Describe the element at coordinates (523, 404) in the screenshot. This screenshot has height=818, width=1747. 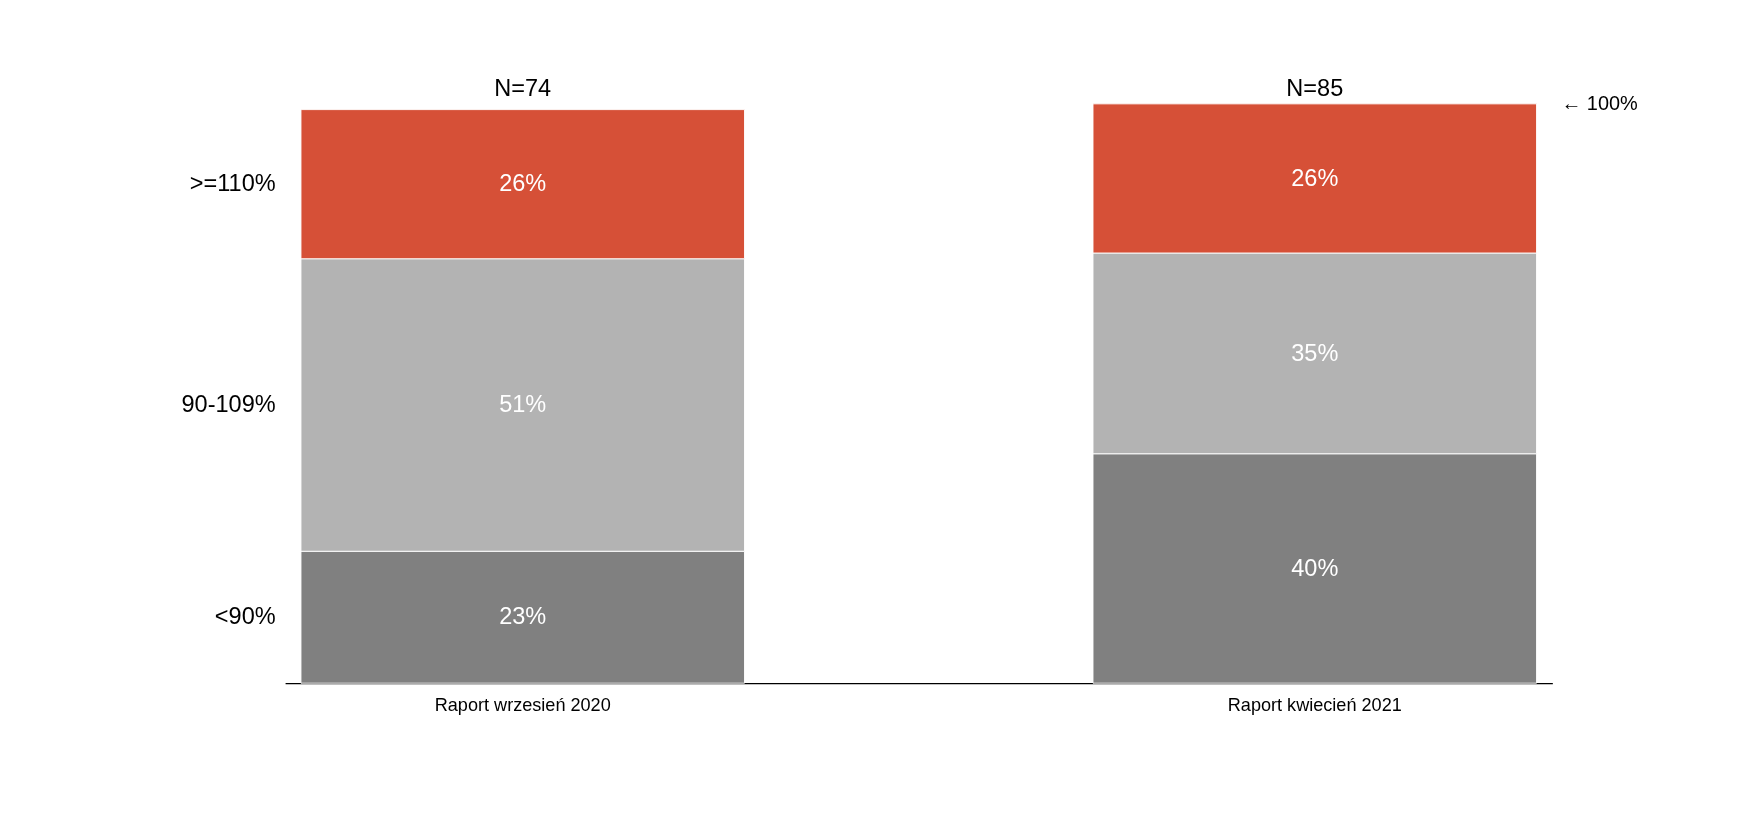
I see `data-label: 51%` at that location.